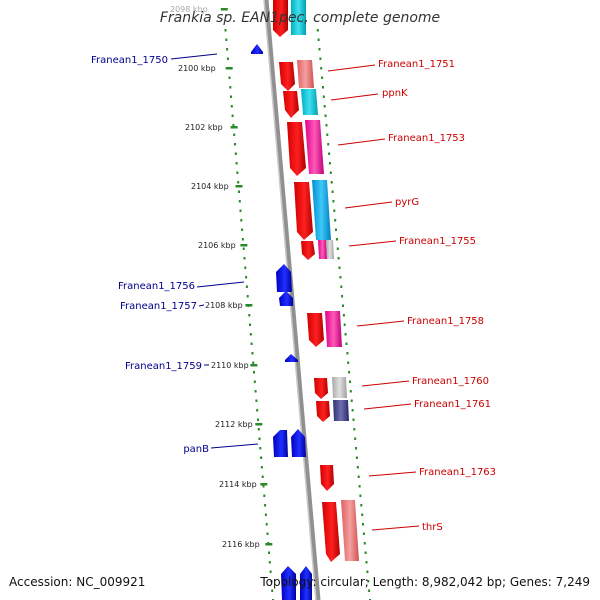 This screenshot has height=600, width=600. I want to click on scale-label-2102: 2102 kbp, so click(204, 127).